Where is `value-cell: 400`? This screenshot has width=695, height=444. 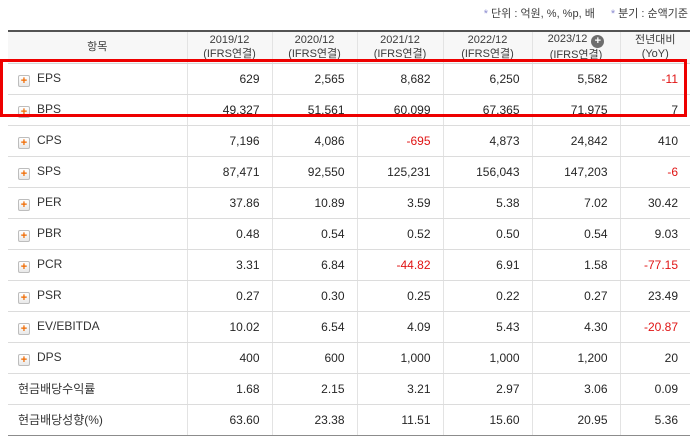 value-cell: 400 is located at coordinates (229, 358).